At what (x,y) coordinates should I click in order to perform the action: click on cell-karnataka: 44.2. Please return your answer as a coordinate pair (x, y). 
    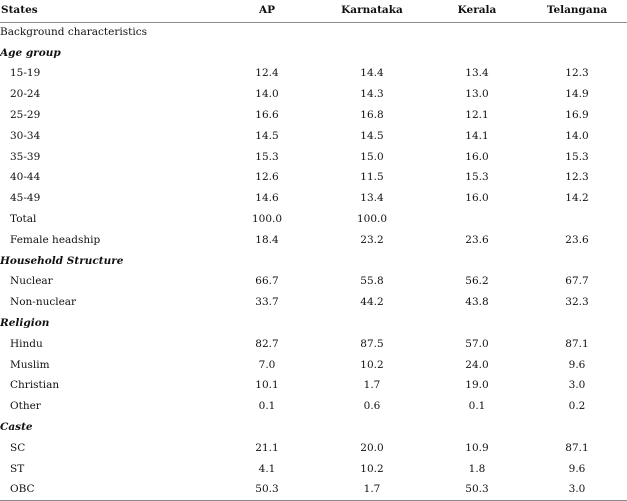
    Looking at the image, I should click on (372, 302).